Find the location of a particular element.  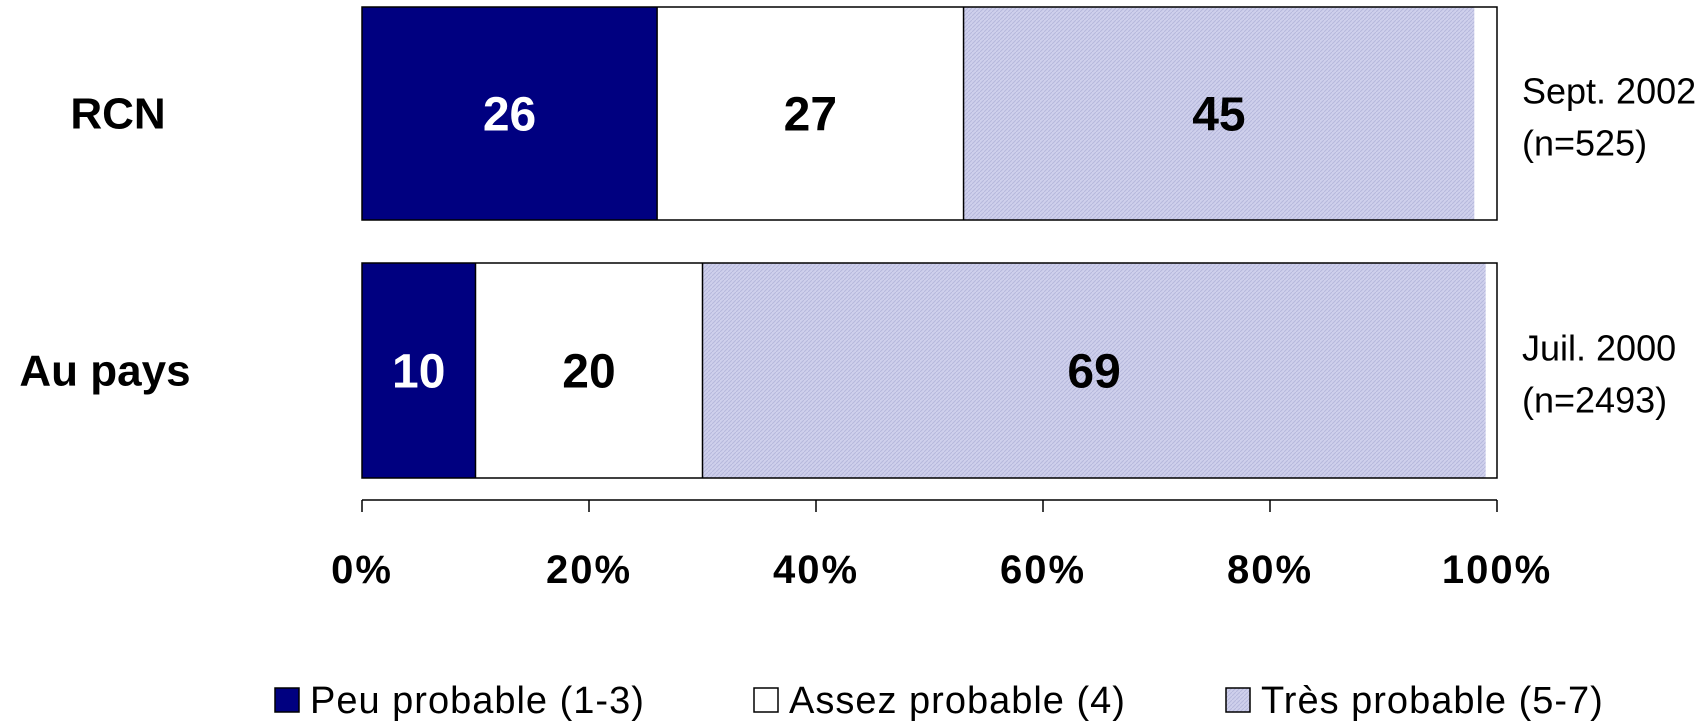

x-tick-label: 0% is located at coordinates (362, 570).